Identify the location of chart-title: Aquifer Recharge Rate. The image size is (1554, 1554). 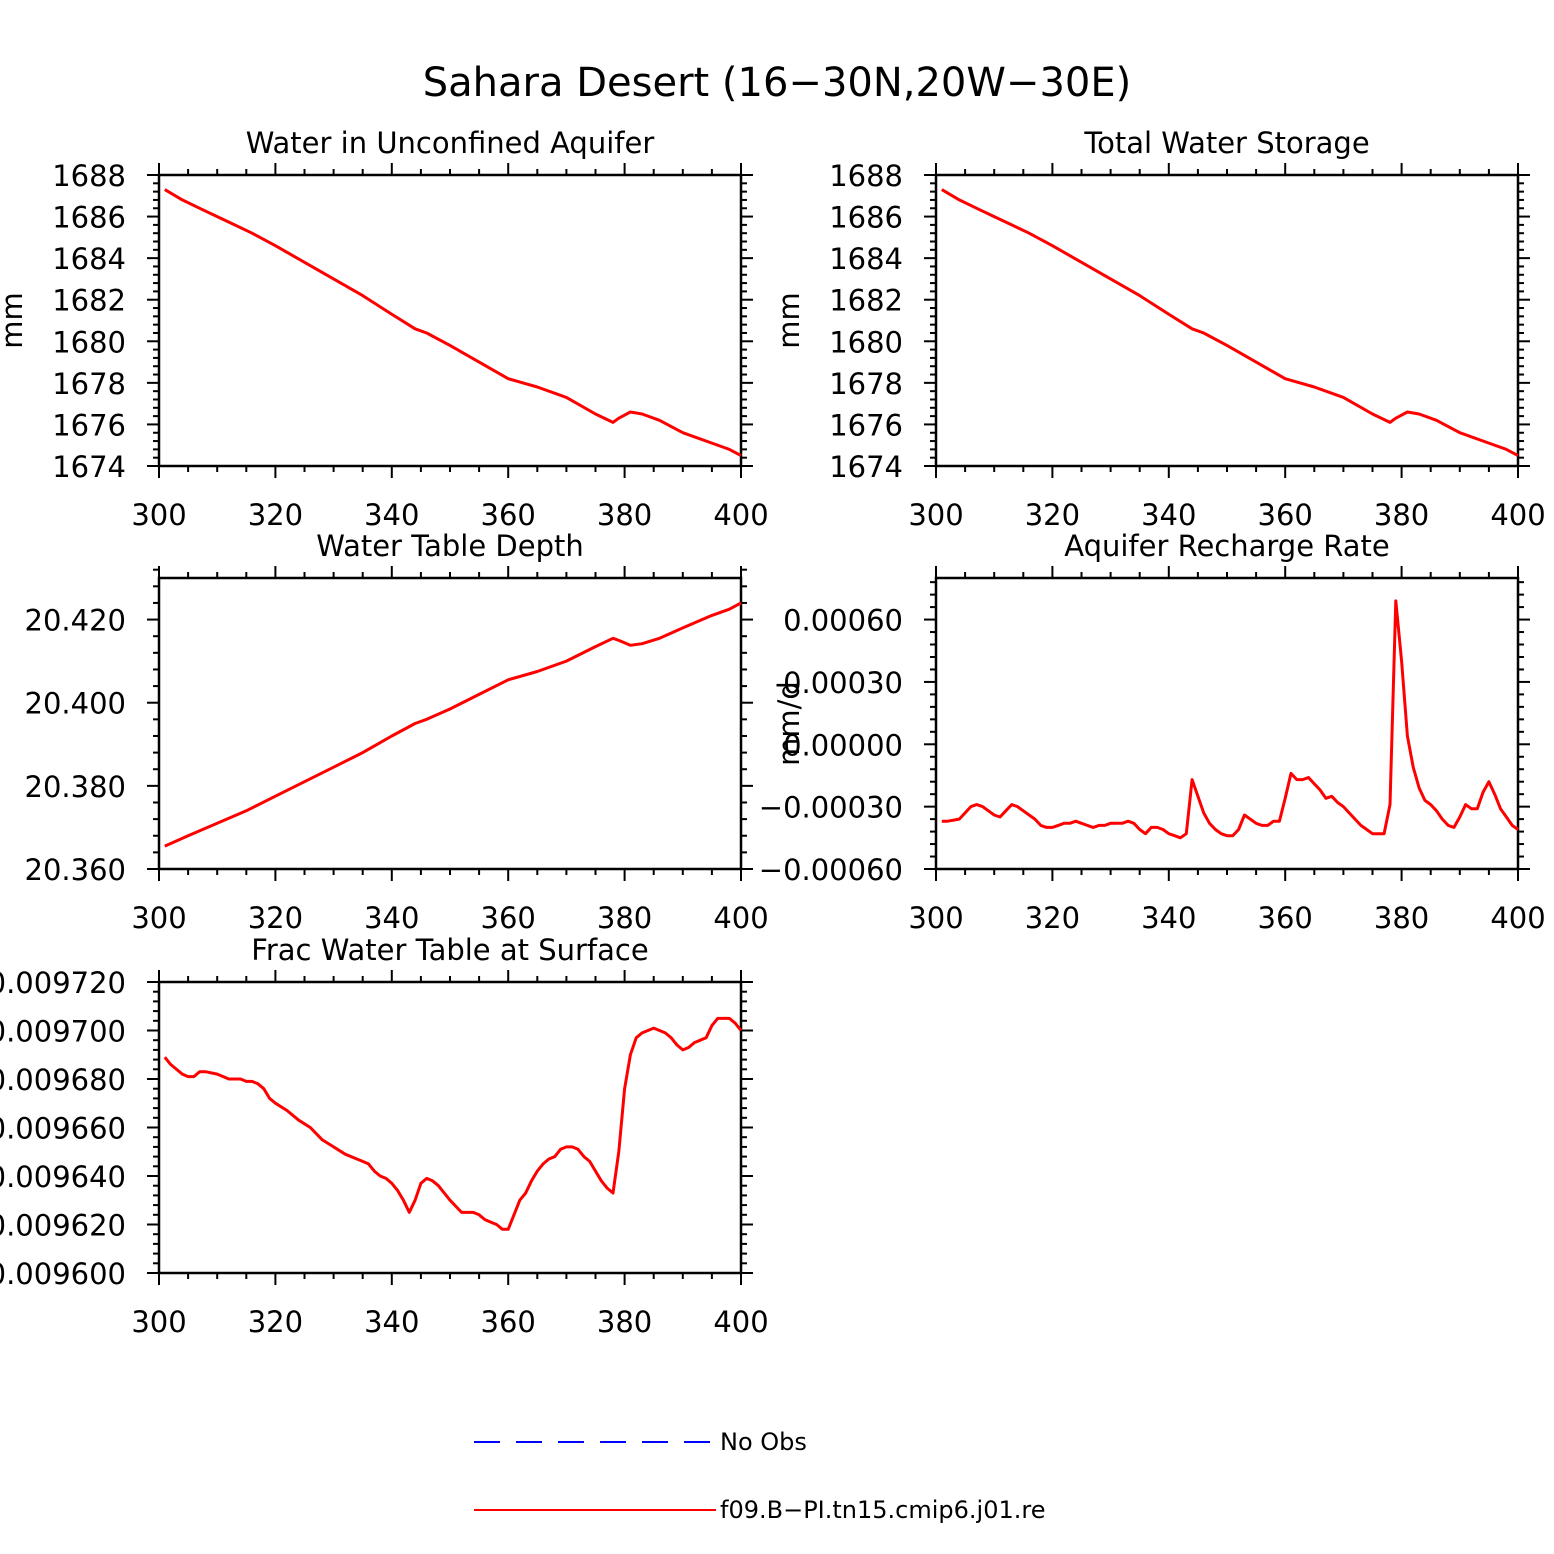
(1227, 546).